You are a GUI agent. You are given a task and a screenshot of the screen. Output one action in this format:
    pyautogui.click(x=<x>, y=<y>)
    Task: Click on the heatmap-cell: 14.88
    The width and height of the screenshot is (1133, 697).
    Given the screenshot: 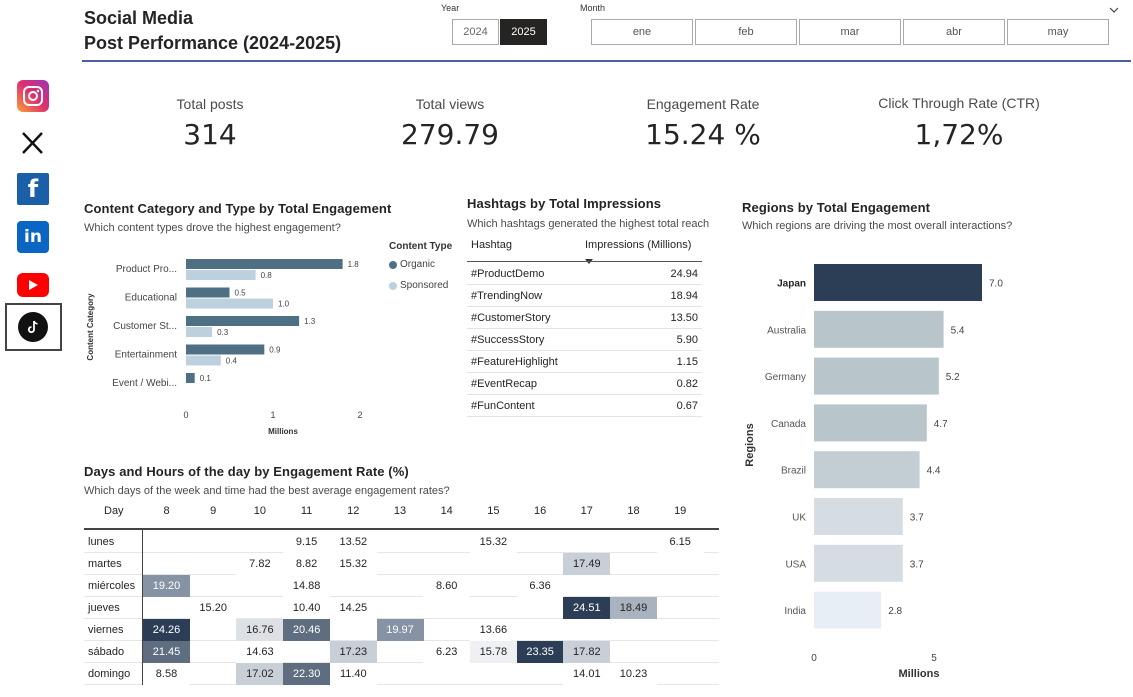 What is the action you would take?
    pyautogui.click(x=307, y=586)
    